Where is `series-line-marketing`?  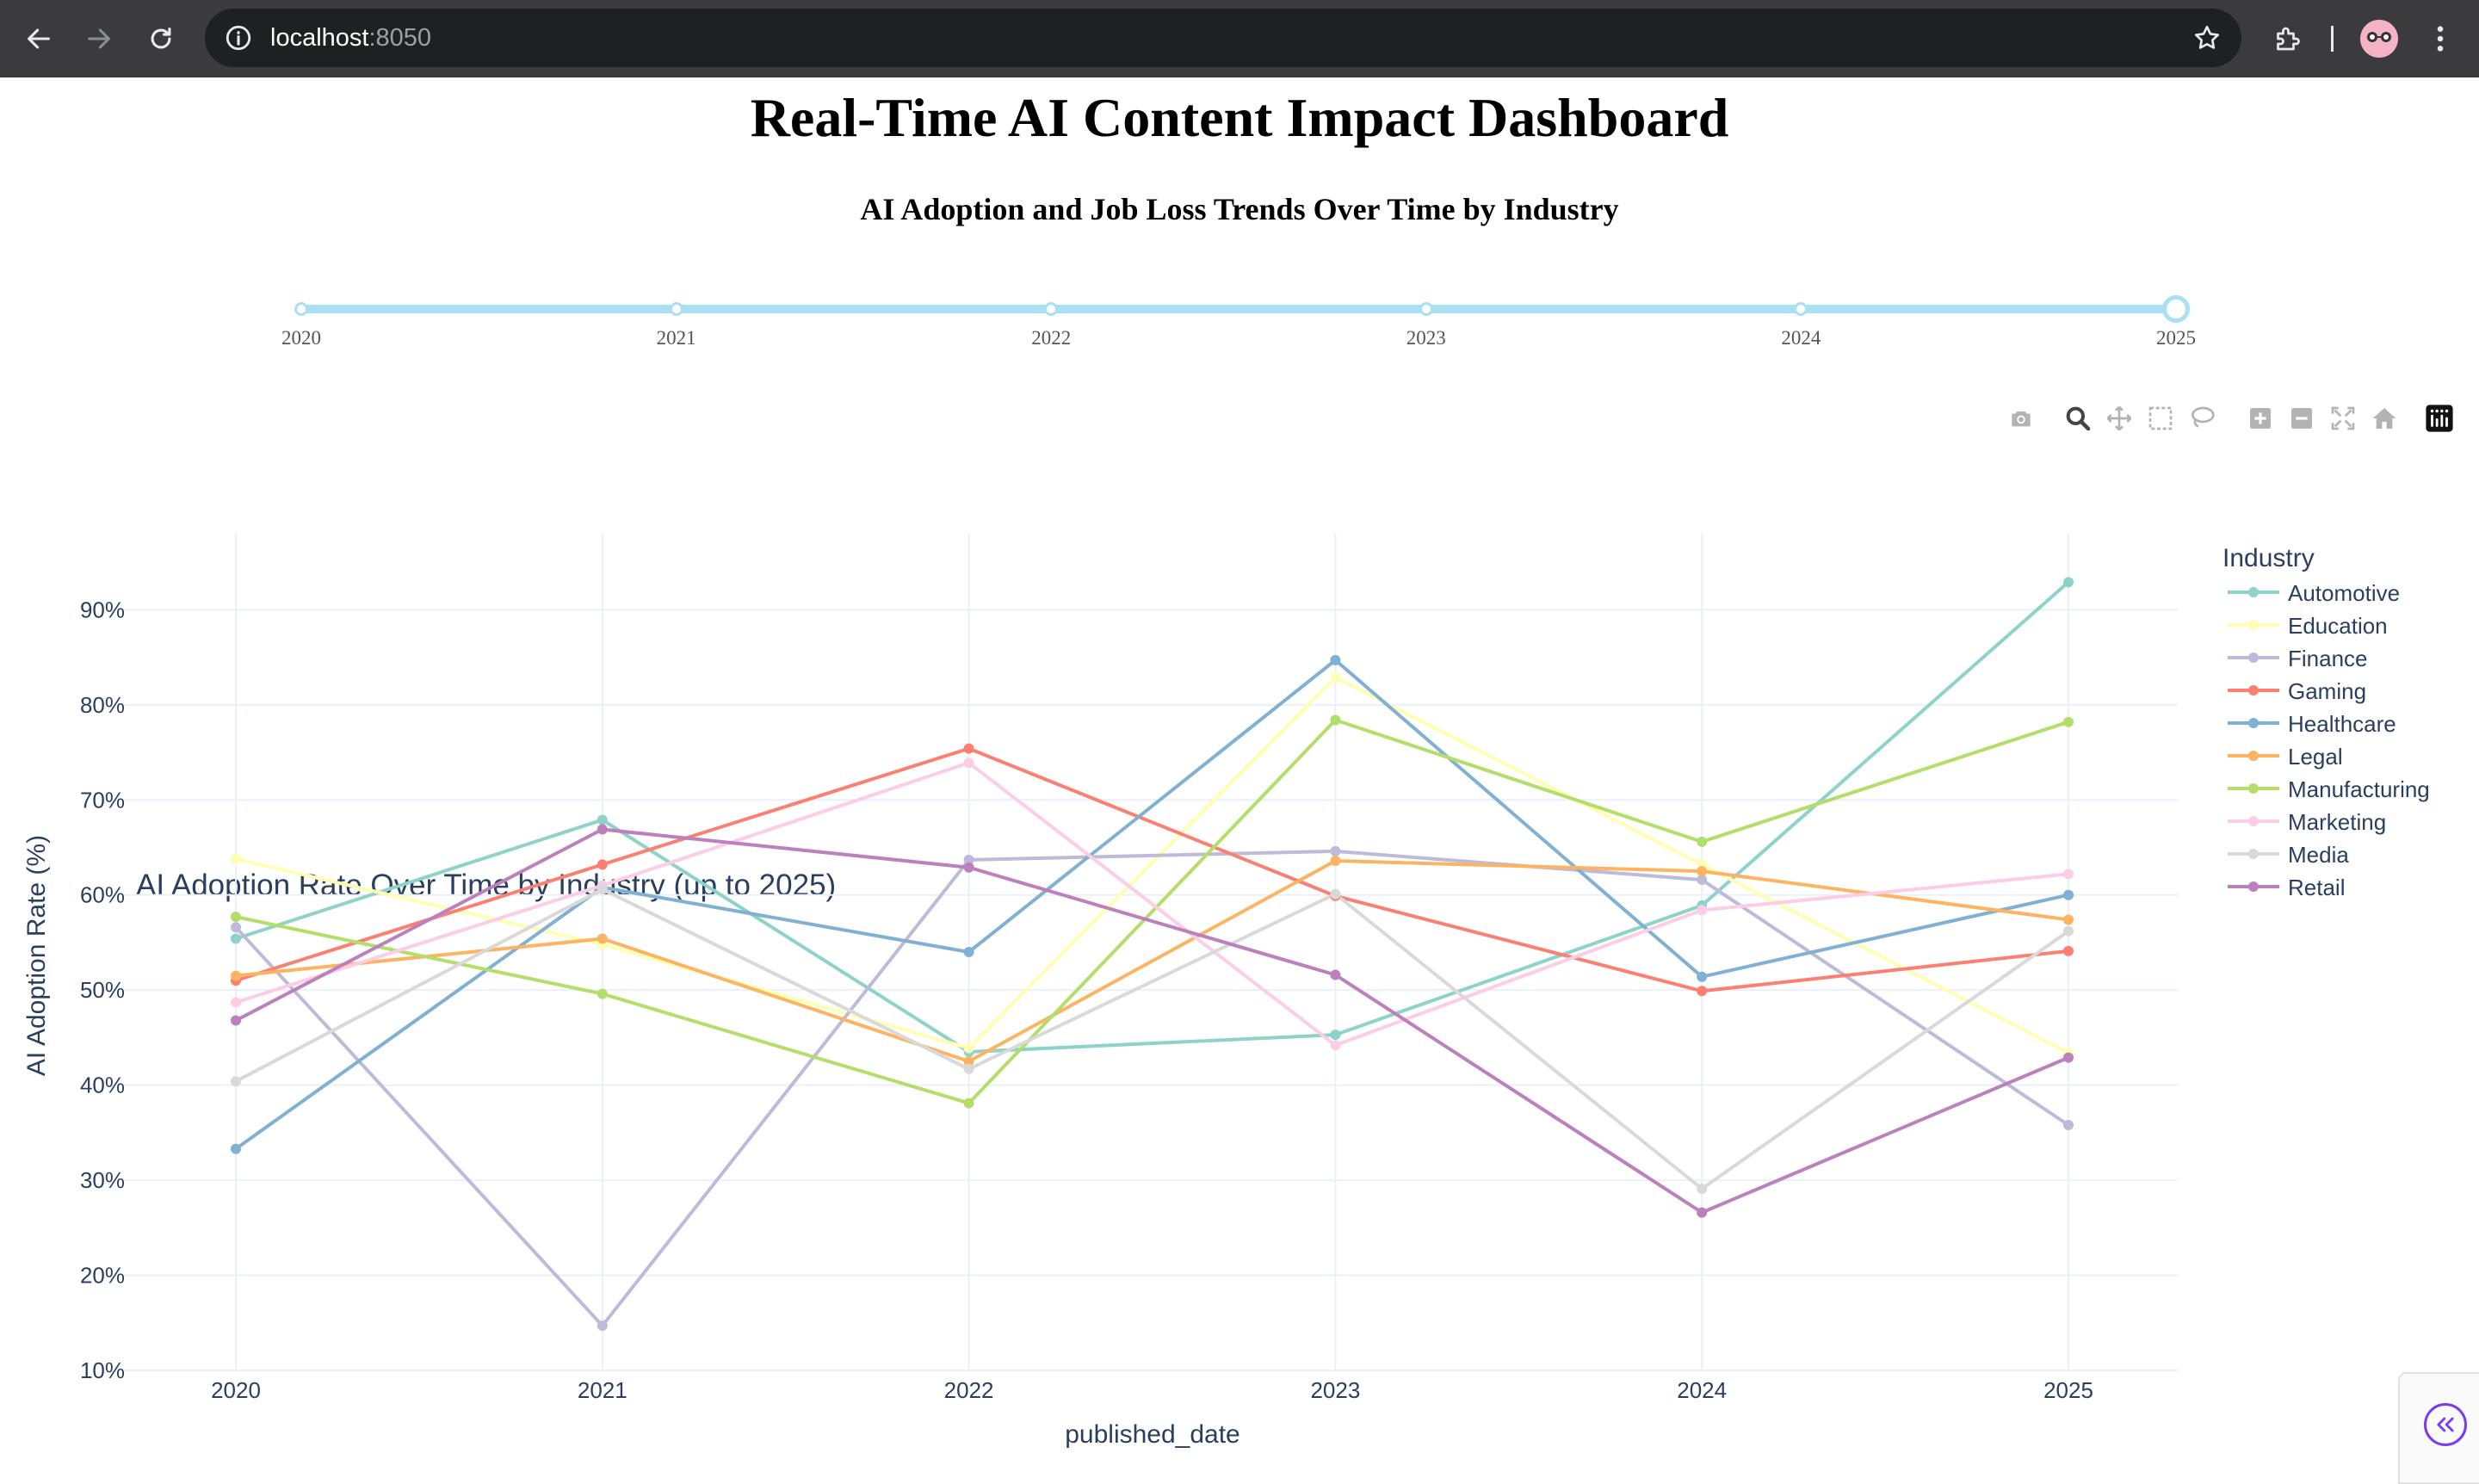
series-line-marketing is located at coordinates (1152, 904).